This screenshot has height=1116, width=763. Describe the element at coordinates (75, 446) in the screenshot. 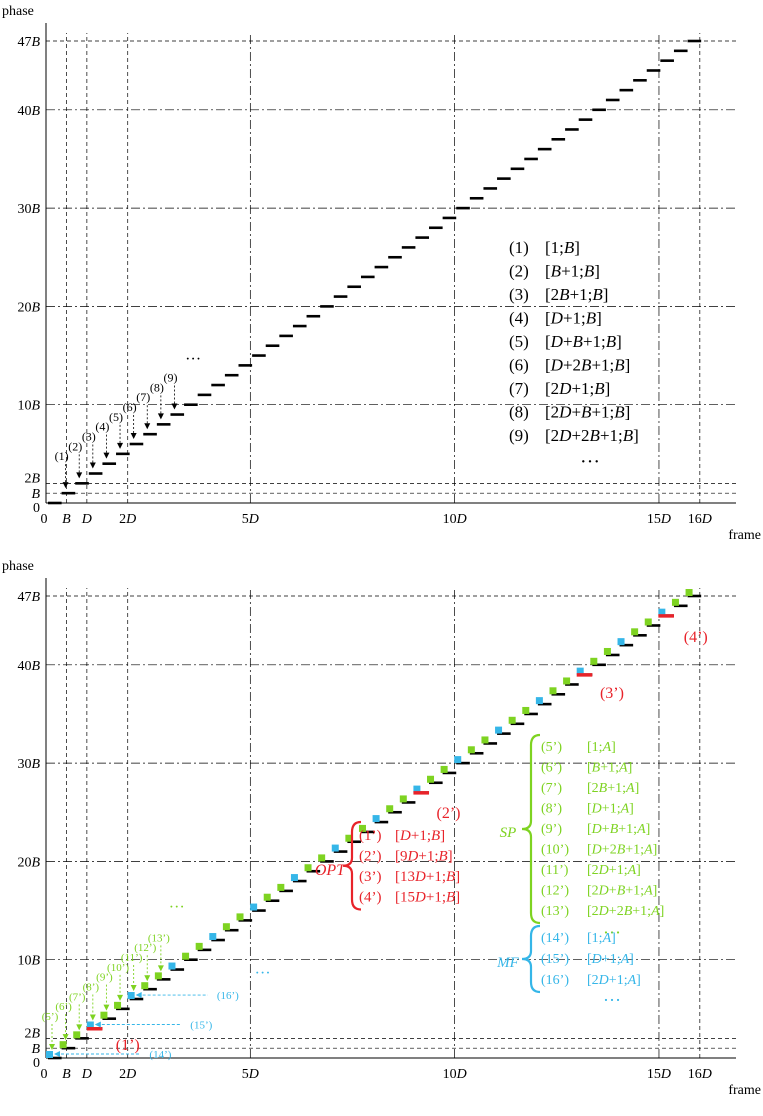

I see `arrow-label: (2)` at that location.